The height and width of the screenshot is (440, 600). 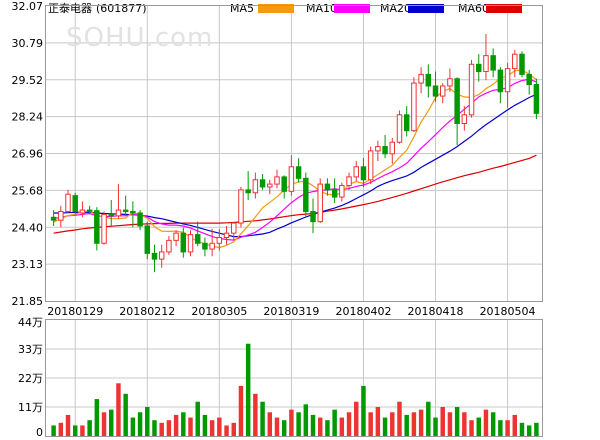 What do you see at coordinates (28, 80) in the screenshot?
I see `price-tick-label: 29.52` at bounding box center [28, 80].